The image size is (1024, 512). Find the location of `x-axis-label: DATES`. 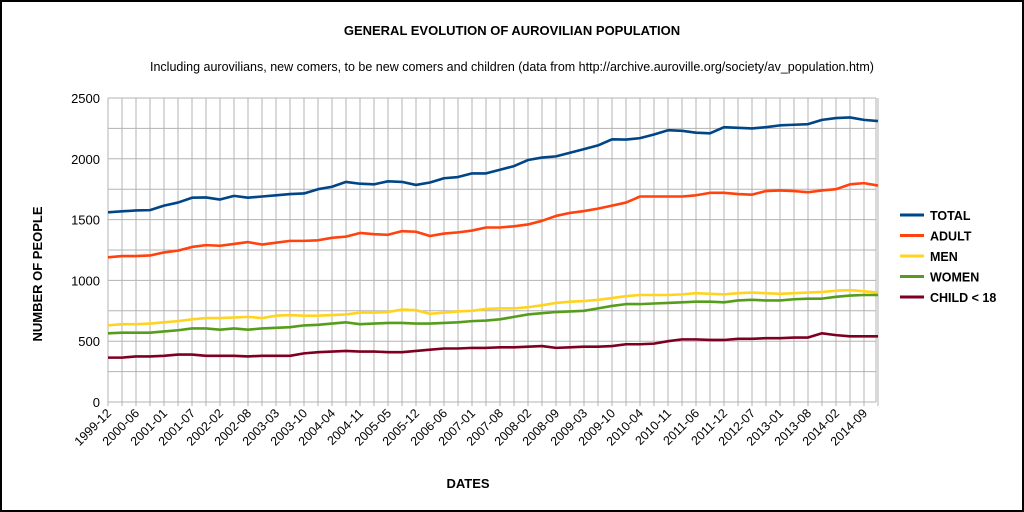

x-axis-label: DATES is located at coordinates (467, 483).